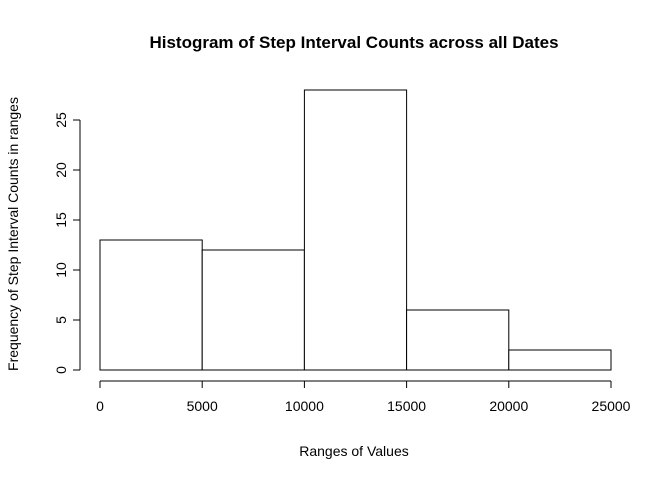 The width and height of the screenshot is (672, 480). What do you see at coordinates (61, 220) in the screenshot?
I see `y-tick-label-3: 15` at bounding box center [61, 220].